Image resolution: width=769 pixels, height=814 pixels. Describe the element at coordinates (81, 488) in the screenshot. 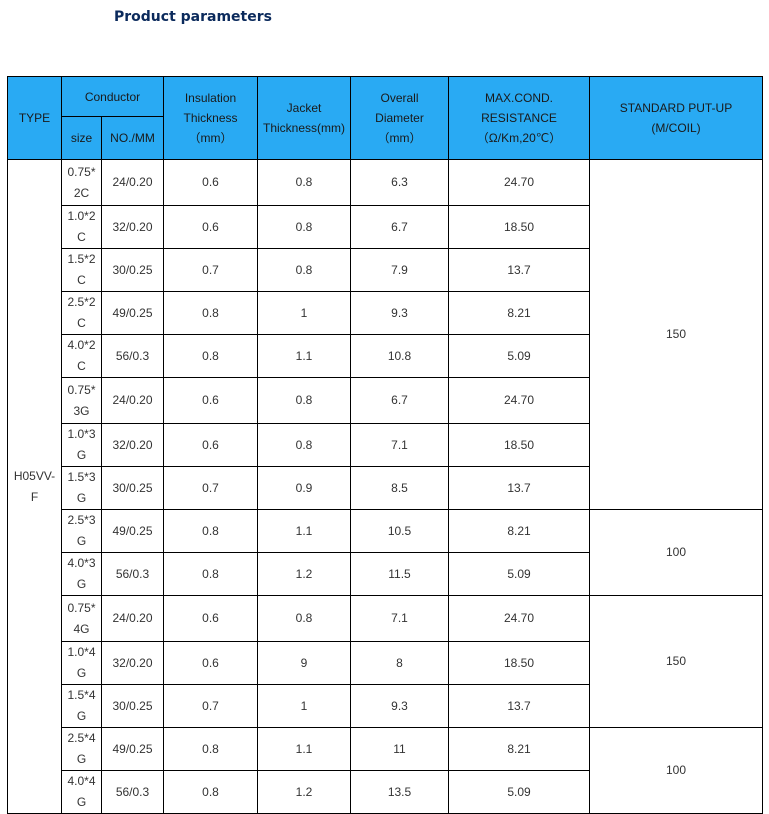

I see `size-cell: 1.5*3G` at that location.